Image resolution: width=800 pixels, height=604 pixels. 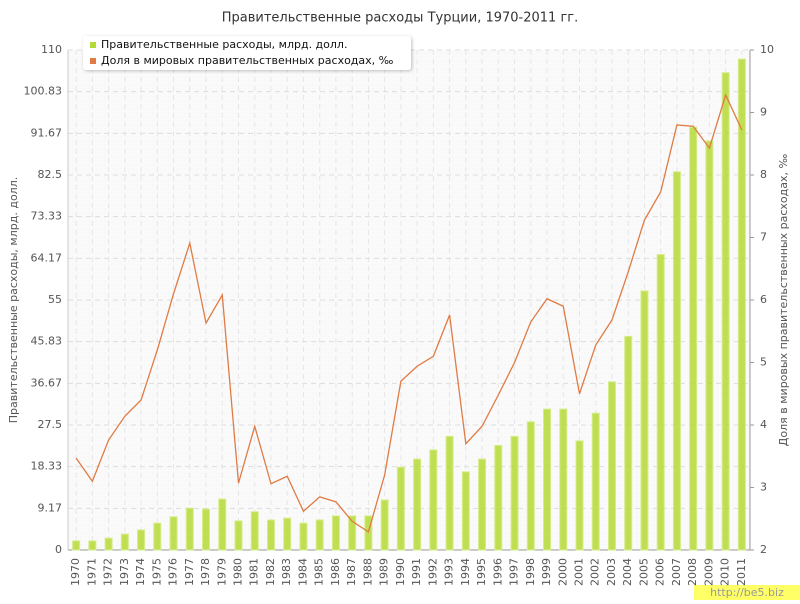 I want to click on x-tick-label: 1982, so click(x=270, y=572).